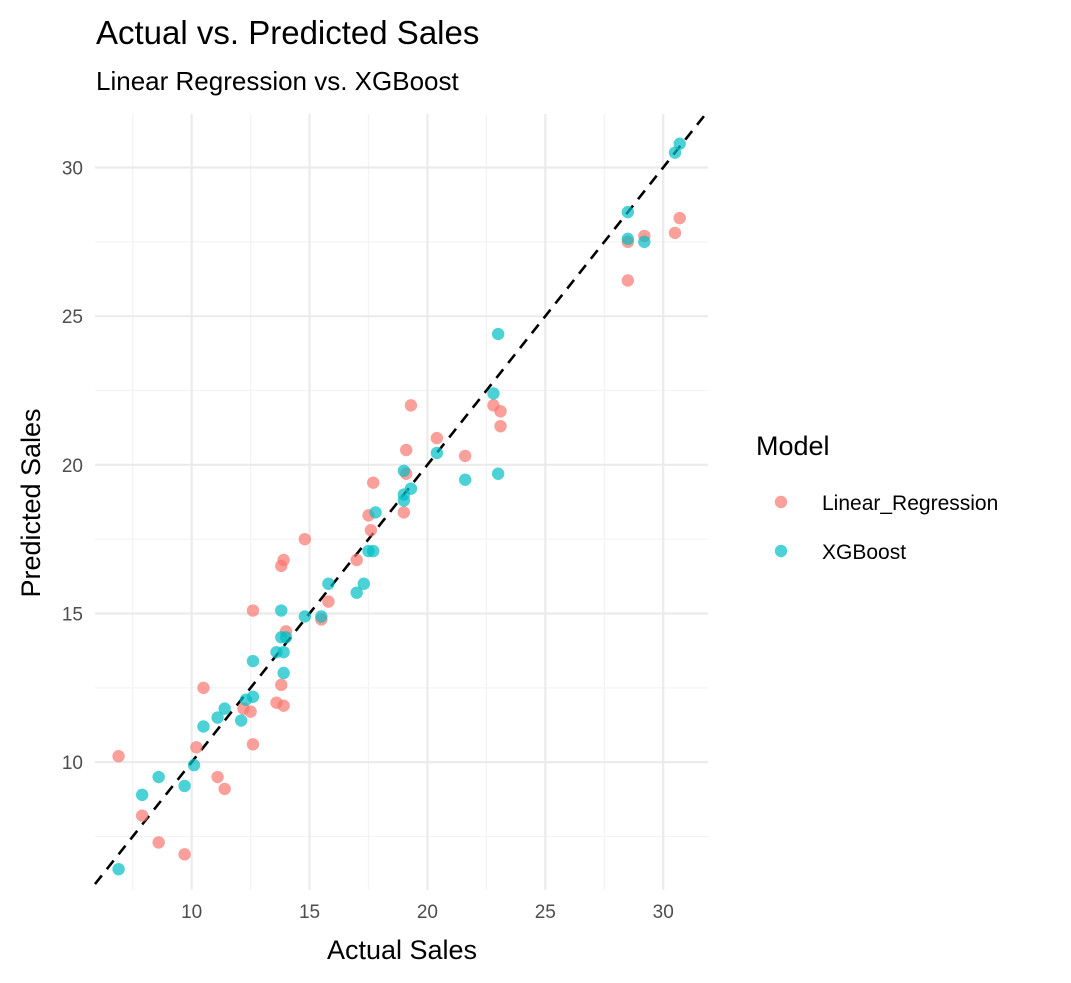  I want to click on x-tick-label: 20, so click(427, 912).